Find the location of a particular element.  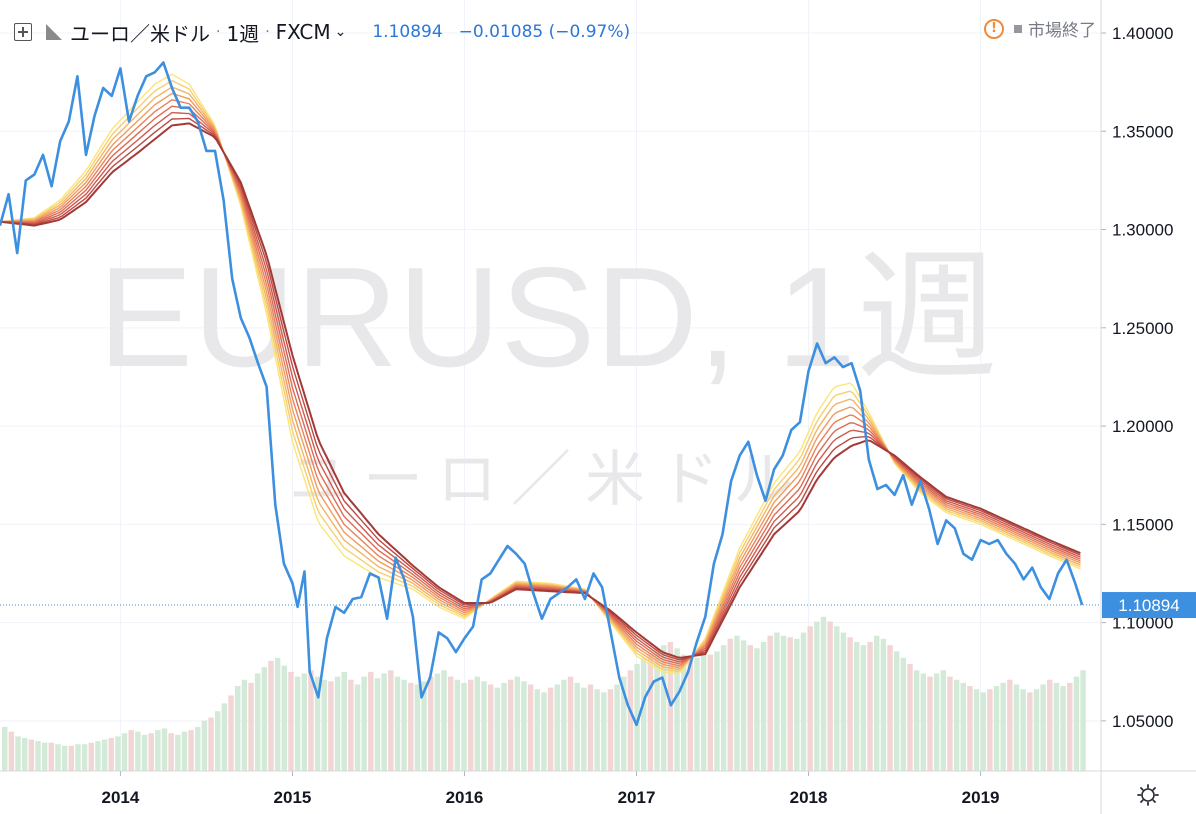

expand-plus-icon is located at coordinates (23, 32).